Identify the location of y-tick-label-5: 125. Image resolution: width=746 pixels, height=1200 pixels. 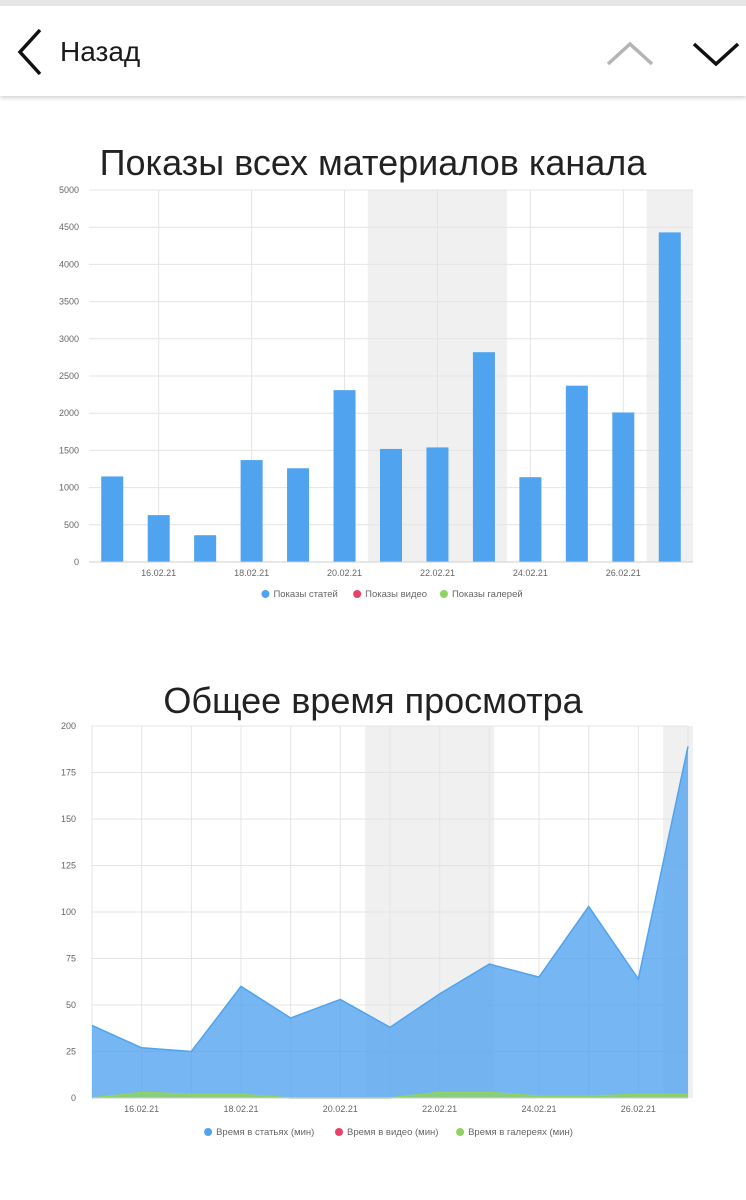
(68, 866).